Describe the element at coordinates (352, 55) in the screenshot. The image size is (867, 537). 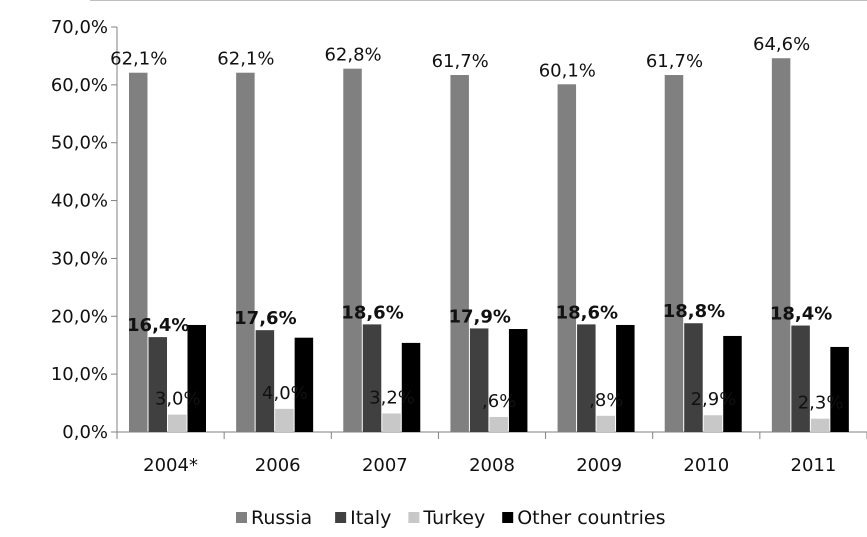
I see `data-label-russia: 62,8%` at that location.